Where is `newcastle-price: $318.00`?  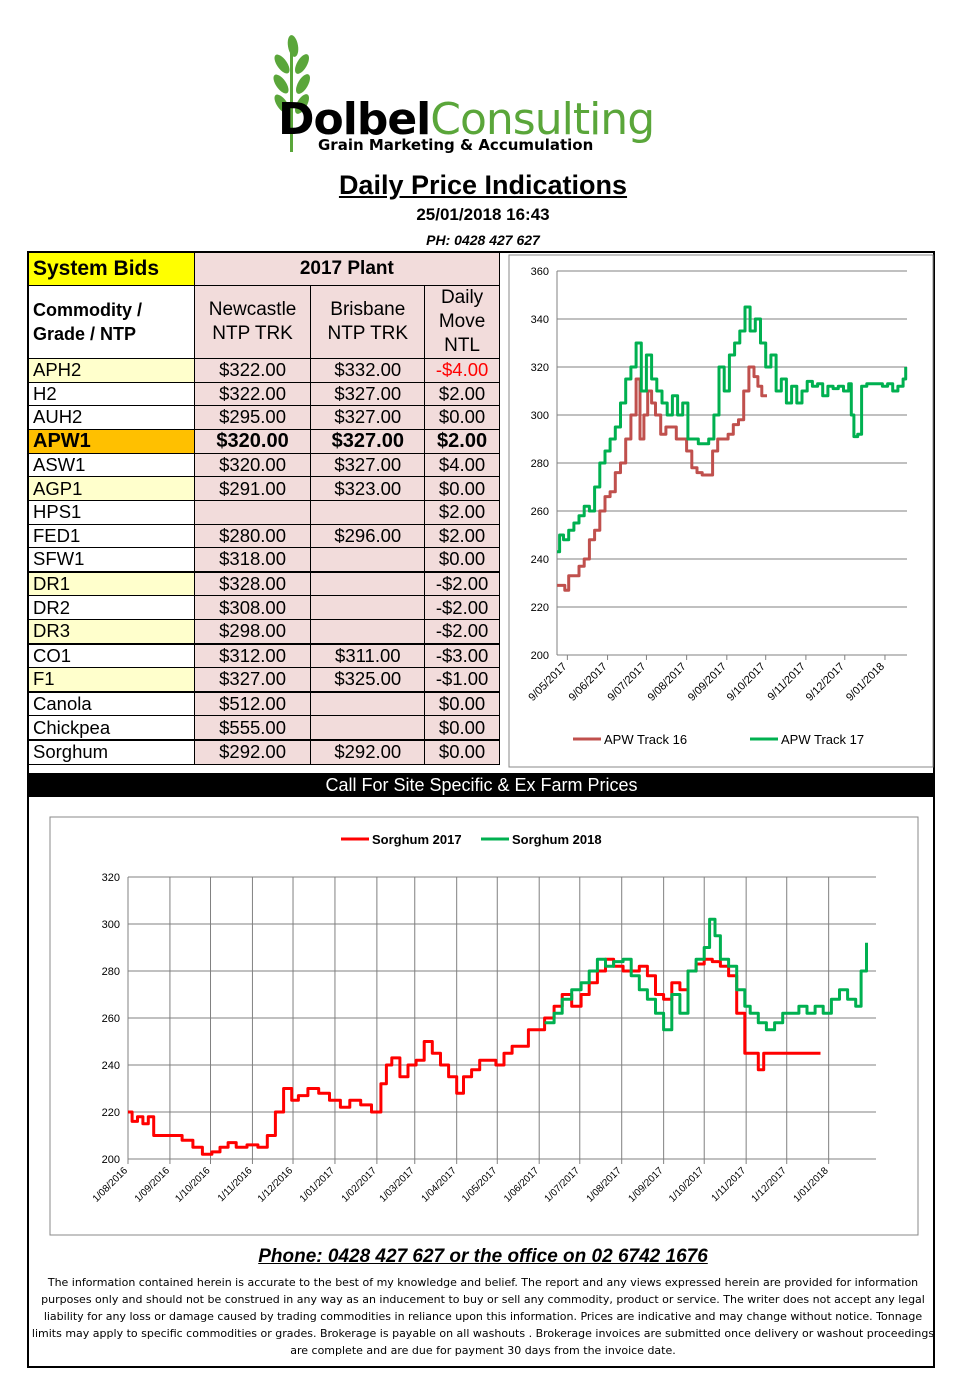
newcastle-price: $318.00 is located at coordinates (252, 560).